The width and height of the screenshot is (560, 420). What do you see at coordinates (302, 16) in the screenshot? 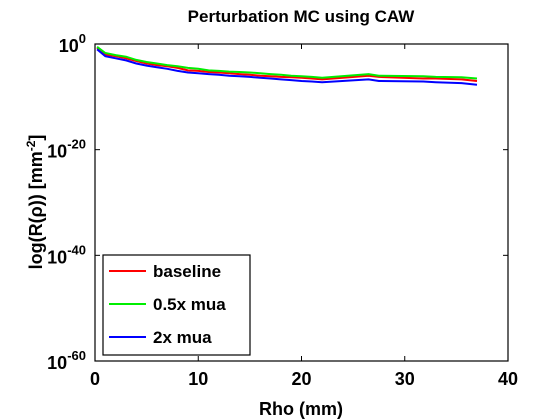
I see `chart-title: Perturbation MC using CAW` at bounding box center [302, 16].